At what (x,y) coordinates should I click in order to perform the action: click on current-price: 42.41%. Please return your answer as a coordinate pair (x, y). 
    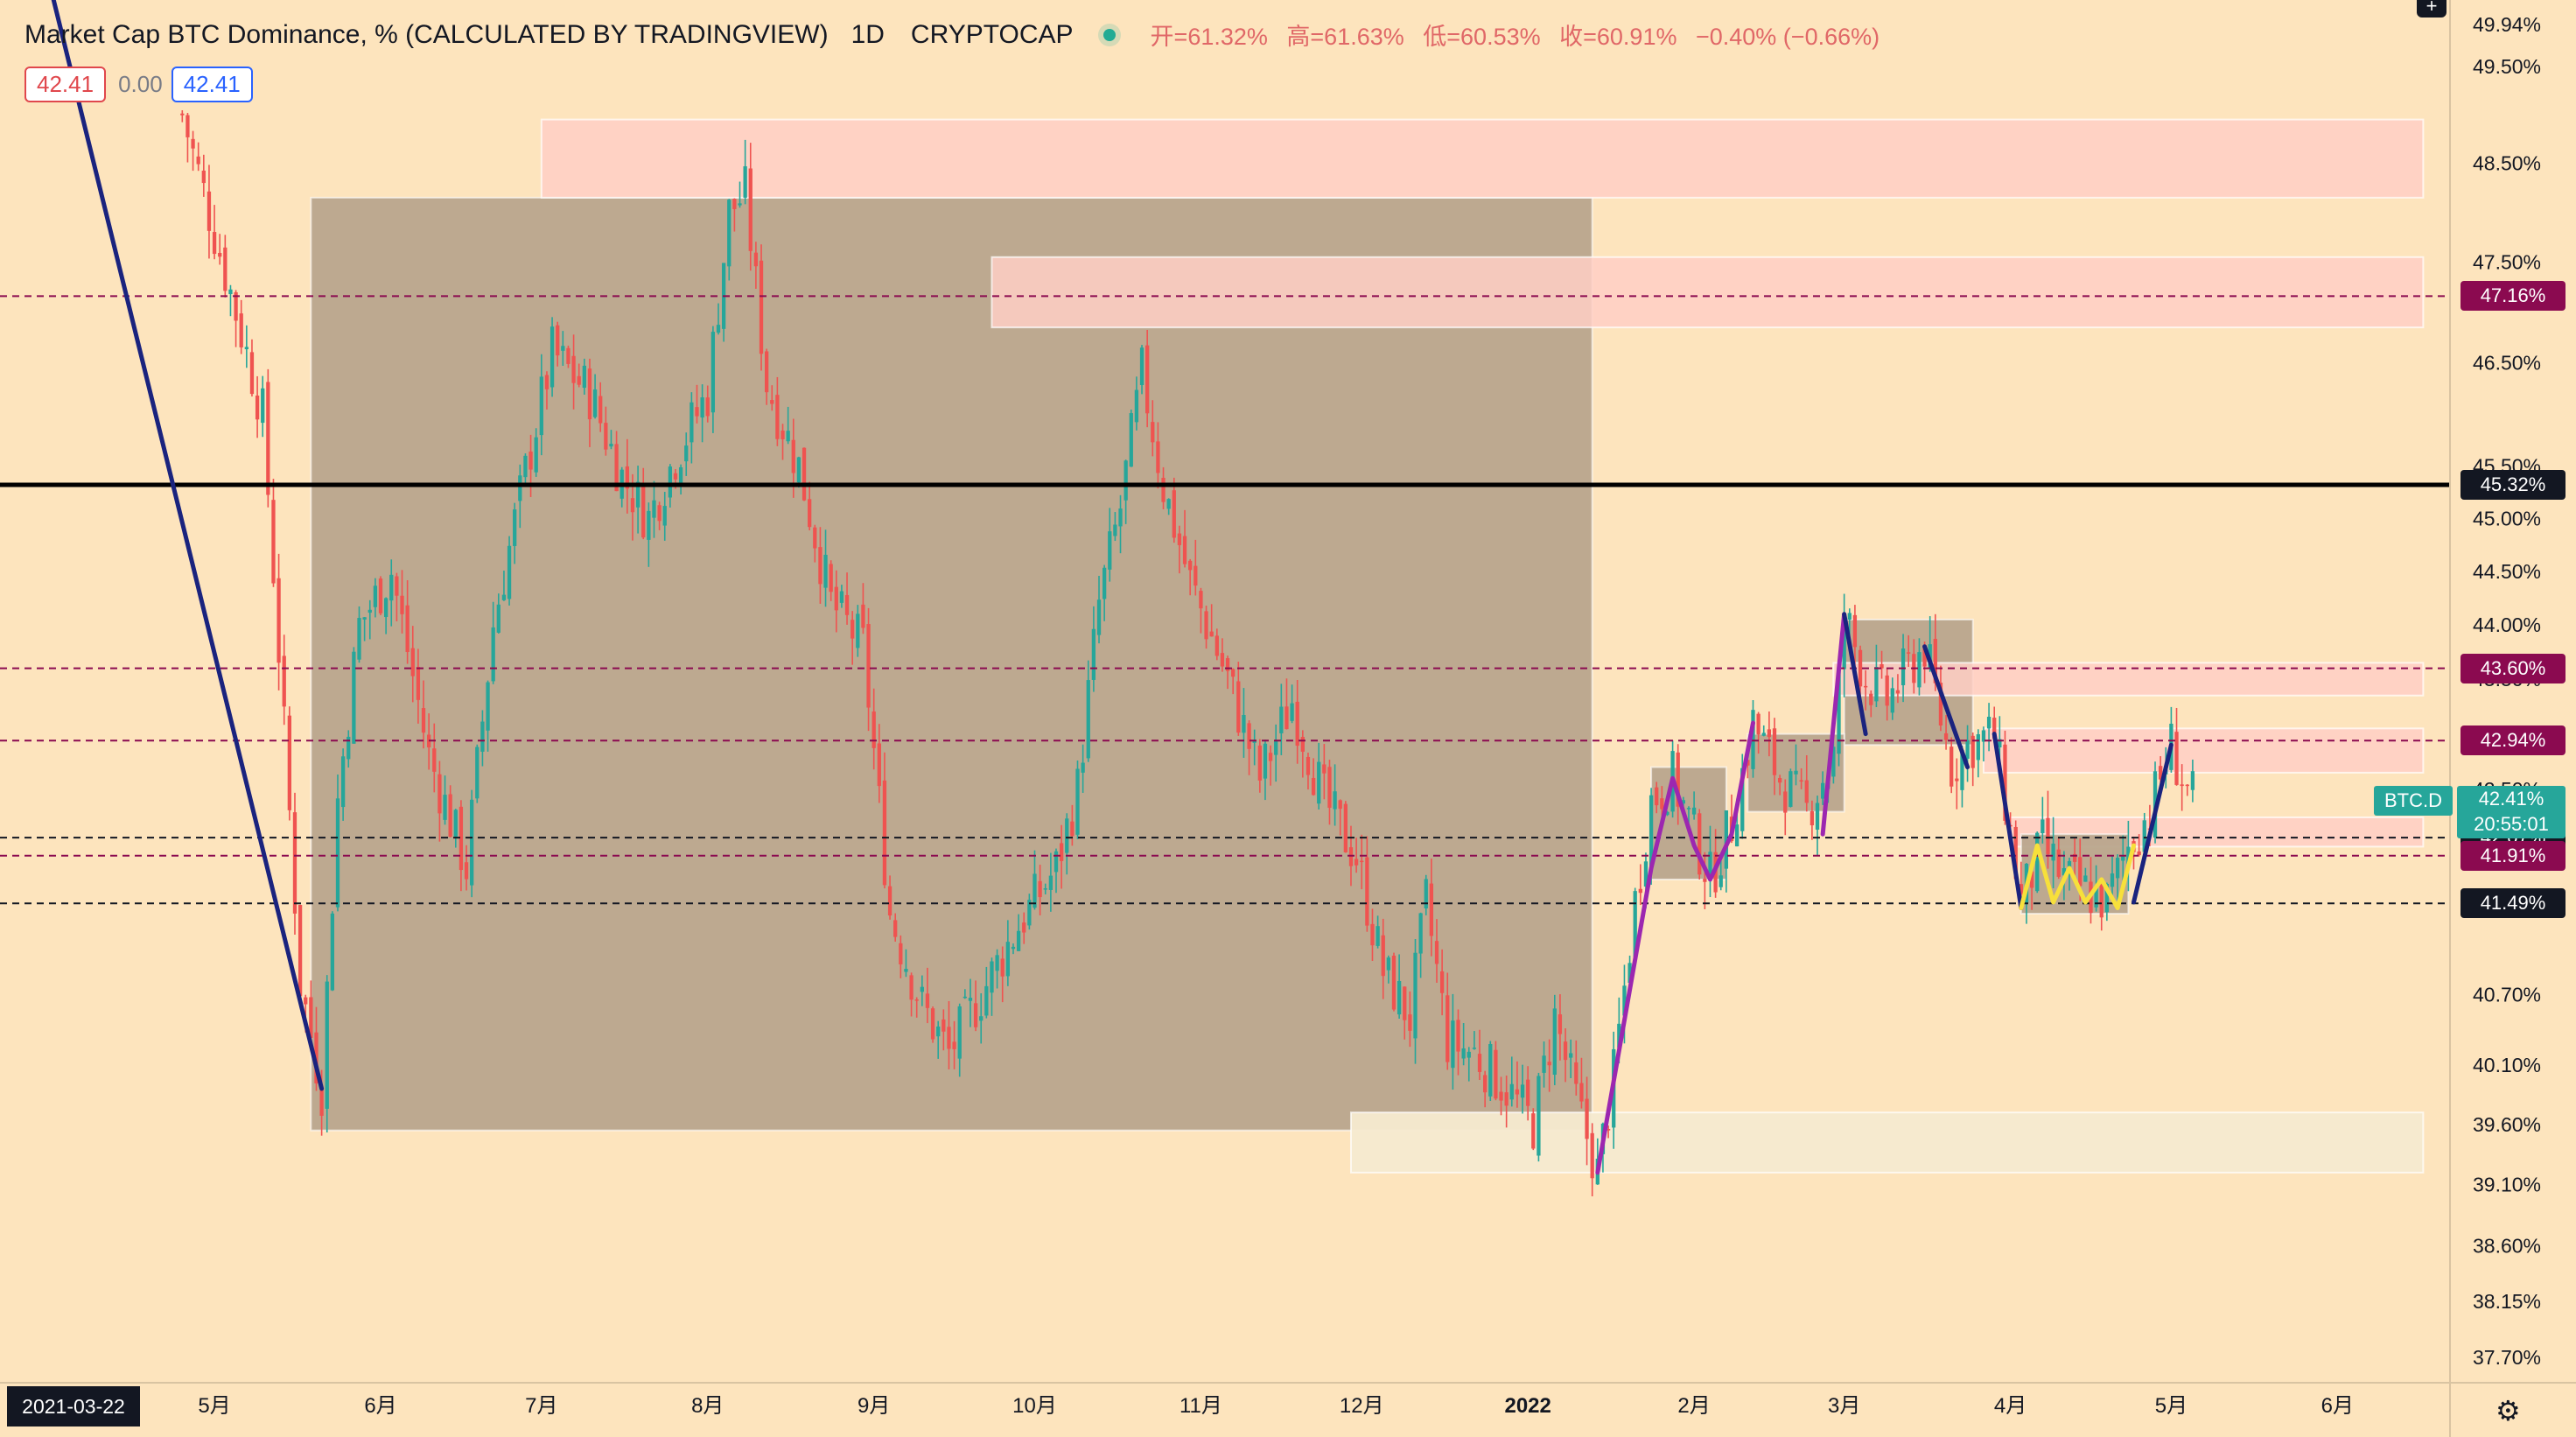
    Looking at the image, I should click on (2511, 799).